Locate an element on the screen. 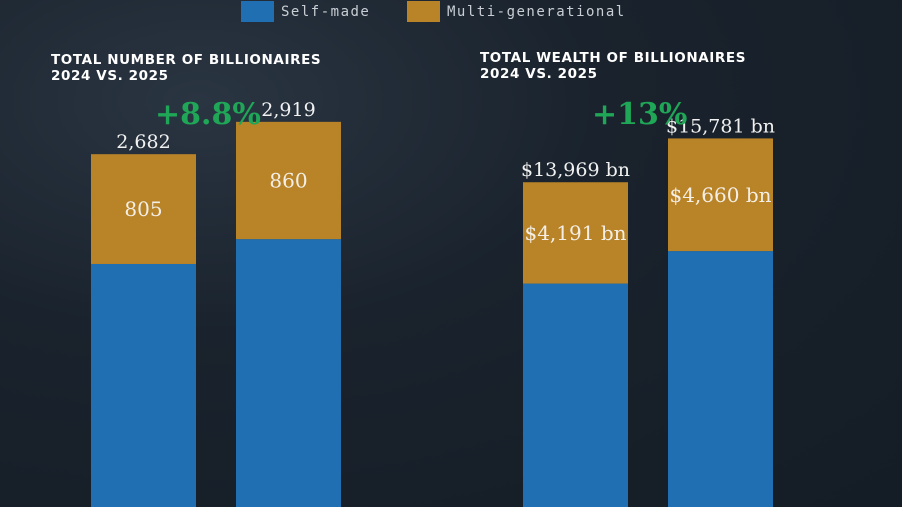  segment-label-wealth-2025: $4,660 bn is located at coordinates (720, 195).